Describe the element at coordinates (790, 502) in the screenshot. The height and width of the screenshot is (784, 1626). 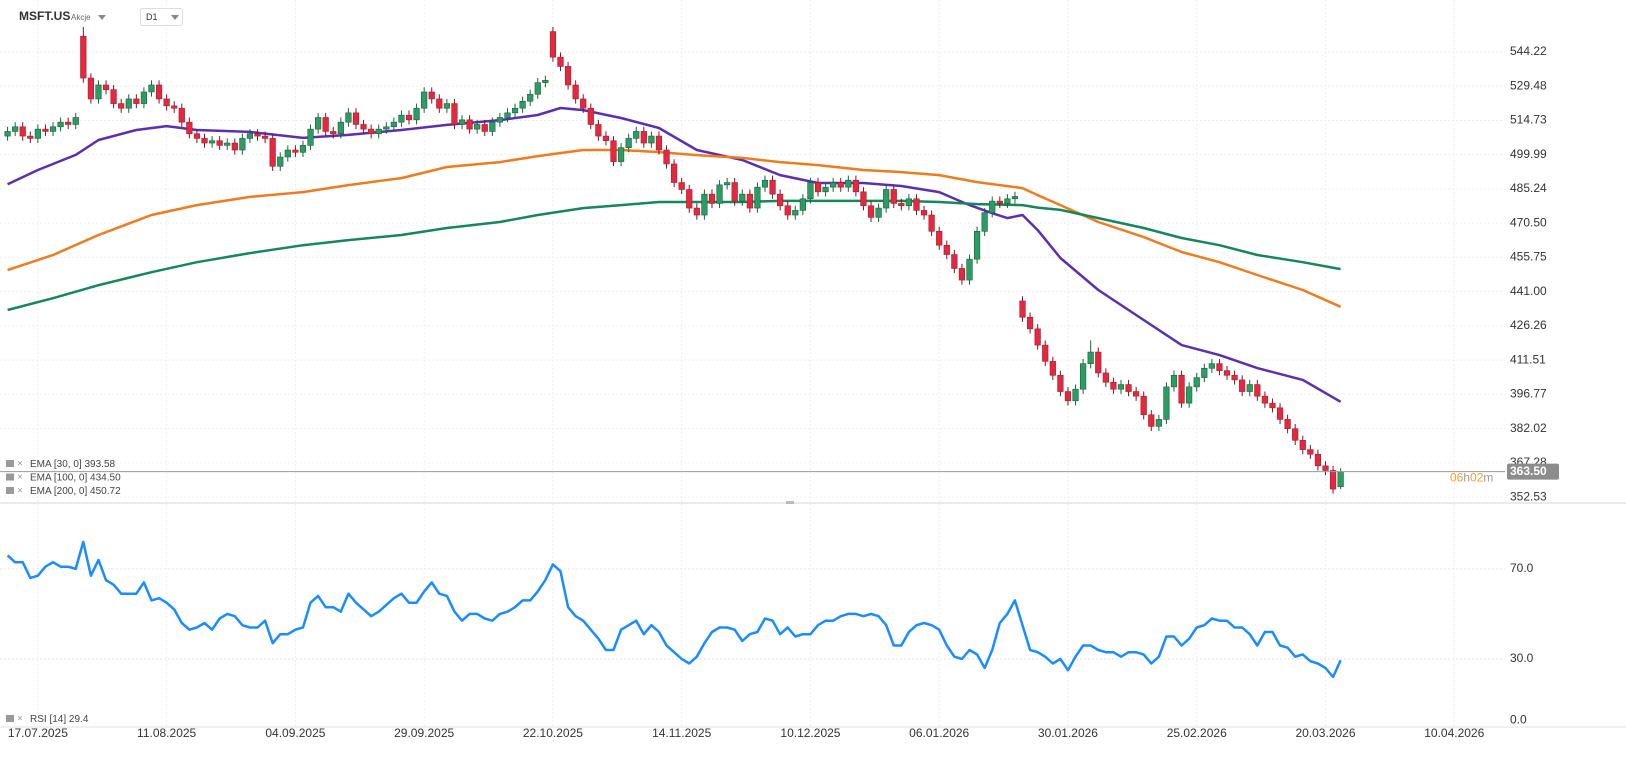
I see `panel-resize-handle` at that location.